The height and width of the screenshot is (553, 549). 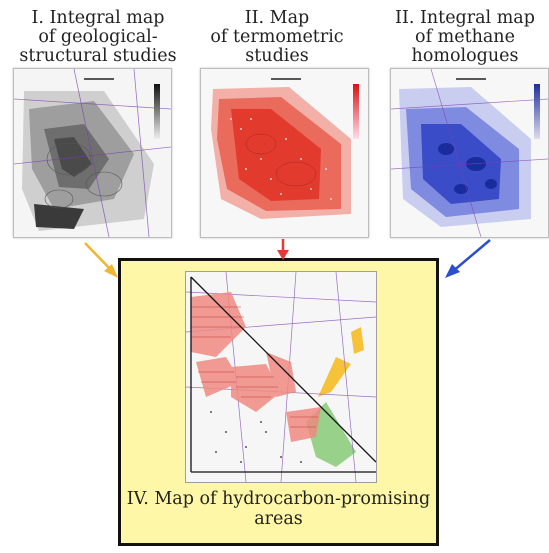 I want to click on panel-3-title-line-1: II. Integral map, so click(x=465, y=18).